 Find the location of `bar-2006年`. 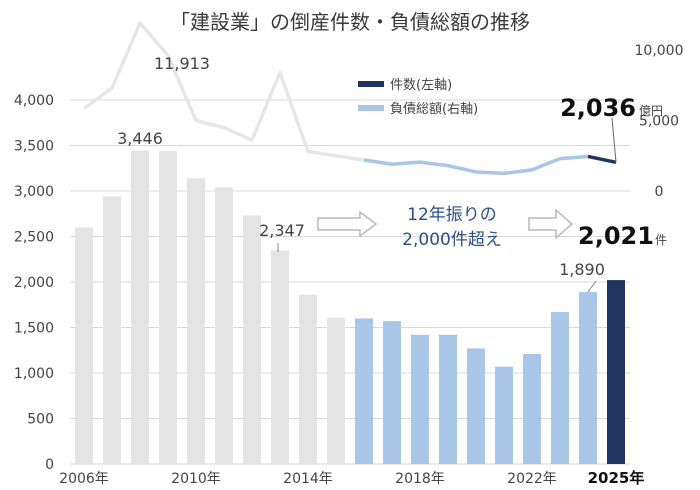

bar-2006年 is located at coordinates (84, 345).